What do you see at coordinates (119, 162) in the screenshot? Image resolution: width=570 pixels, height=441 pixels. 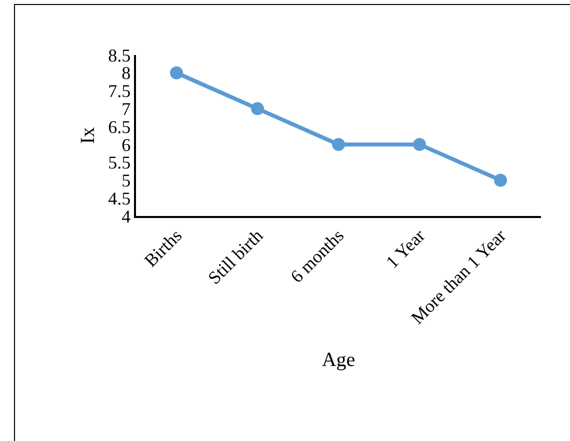 I see `y-tick-label: 5.5` at bounding box center [119, 162].